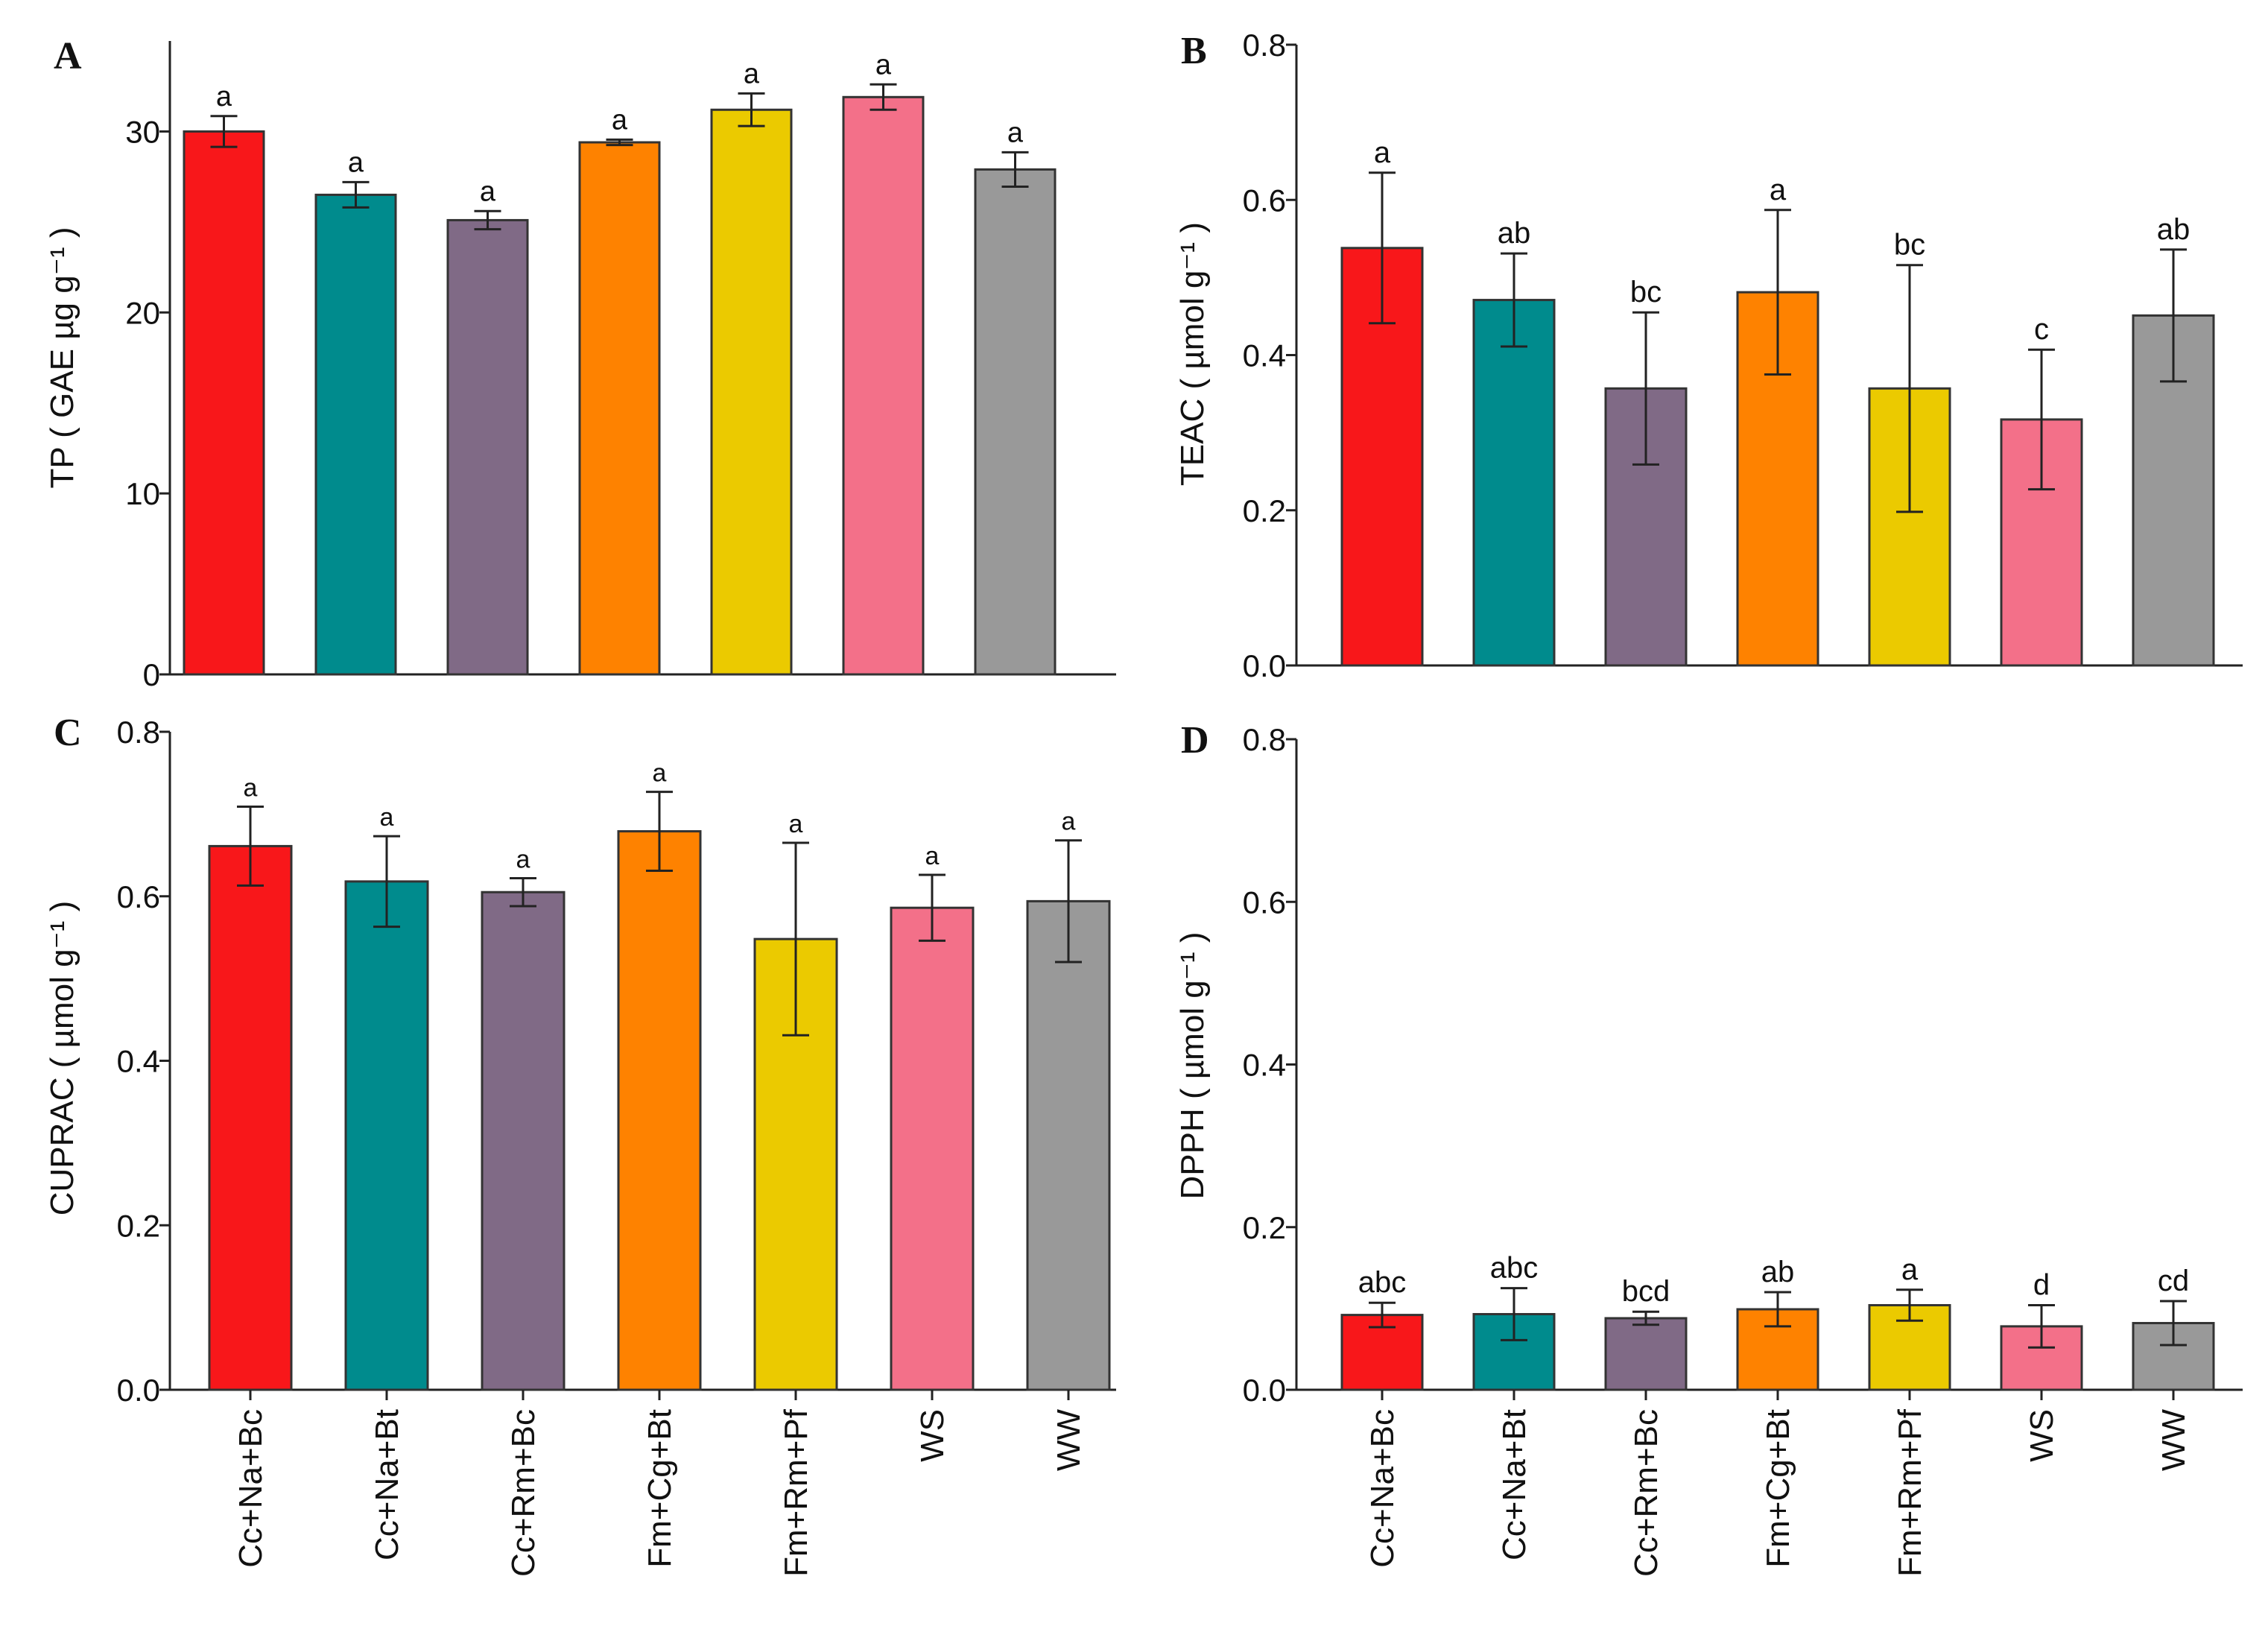  I want to click on panel-c-y-tick-label: 0.6, so click(138, 896).